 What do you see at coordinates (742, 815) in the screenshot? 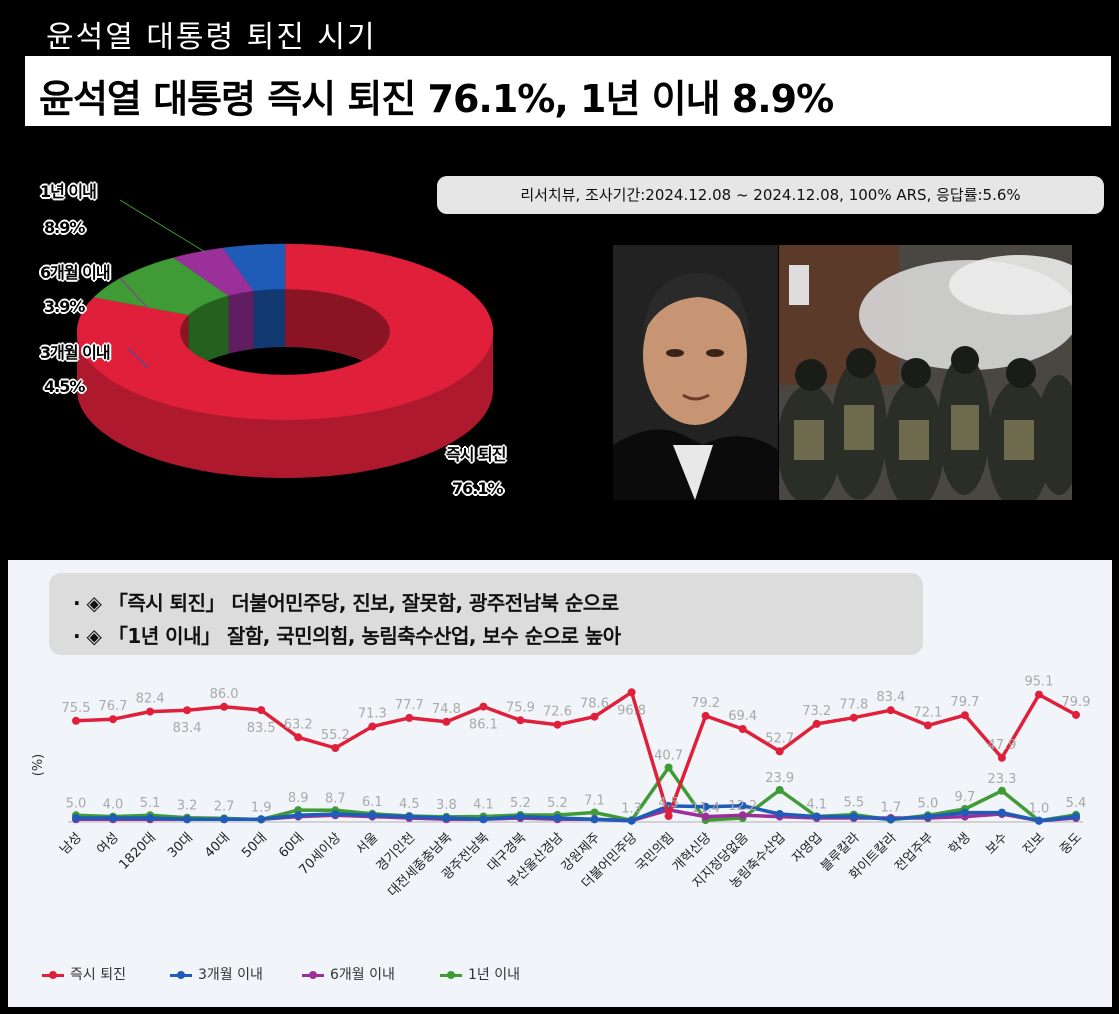
I see `point-6개월 이내-지지정당없음` at bounding box center [742, 815].